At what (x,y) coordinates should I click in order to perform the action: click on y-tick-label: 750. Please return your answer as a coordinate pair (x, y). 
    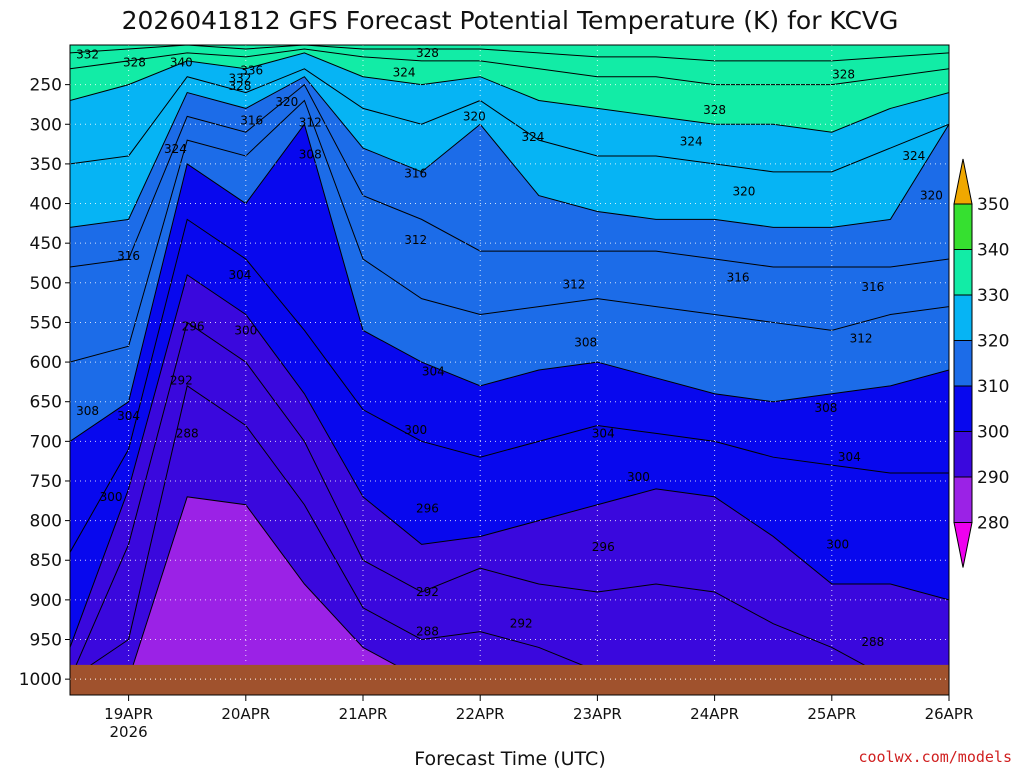
    Looking at the image, I should click on (46, 482).